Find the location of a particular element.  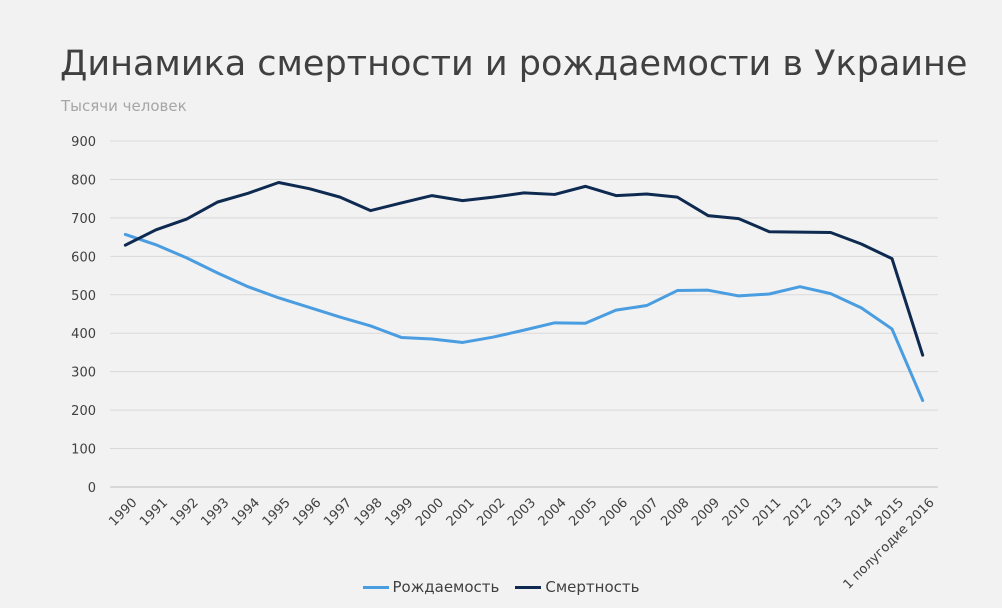

y-tick-label: 400 is located at coordinates (83, 334).